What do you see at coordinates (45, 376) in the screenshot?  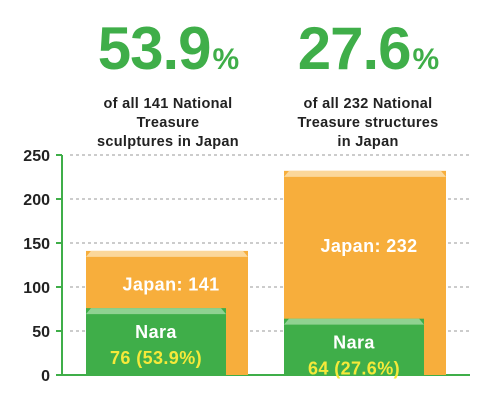 I see `y-tick-label: 0` at bounding box center [45, 376].